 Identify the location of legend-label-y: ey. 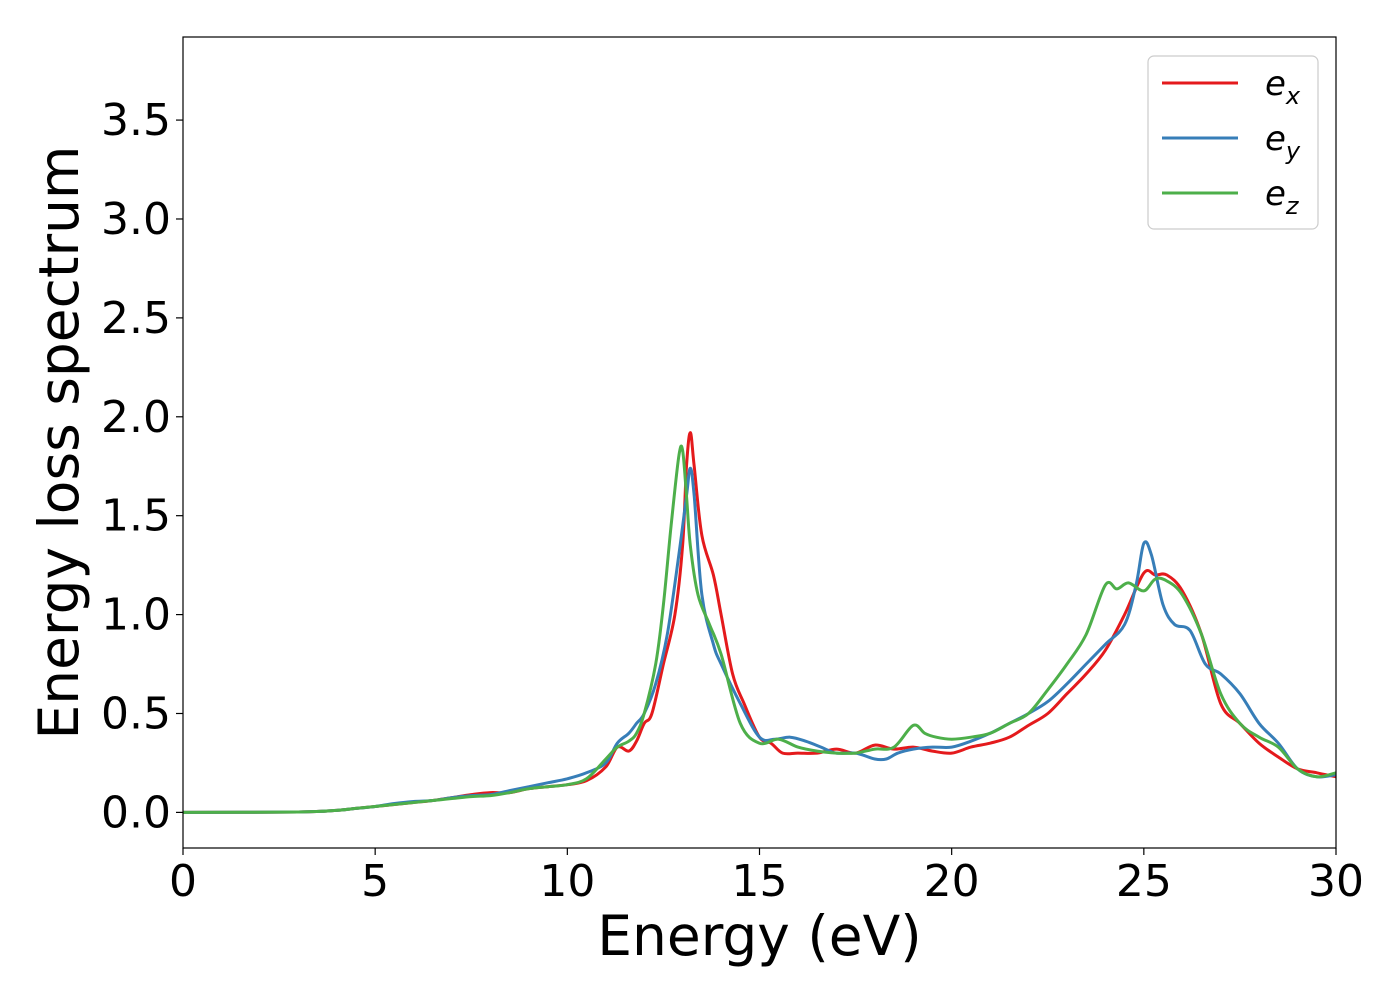
(1283, 142).